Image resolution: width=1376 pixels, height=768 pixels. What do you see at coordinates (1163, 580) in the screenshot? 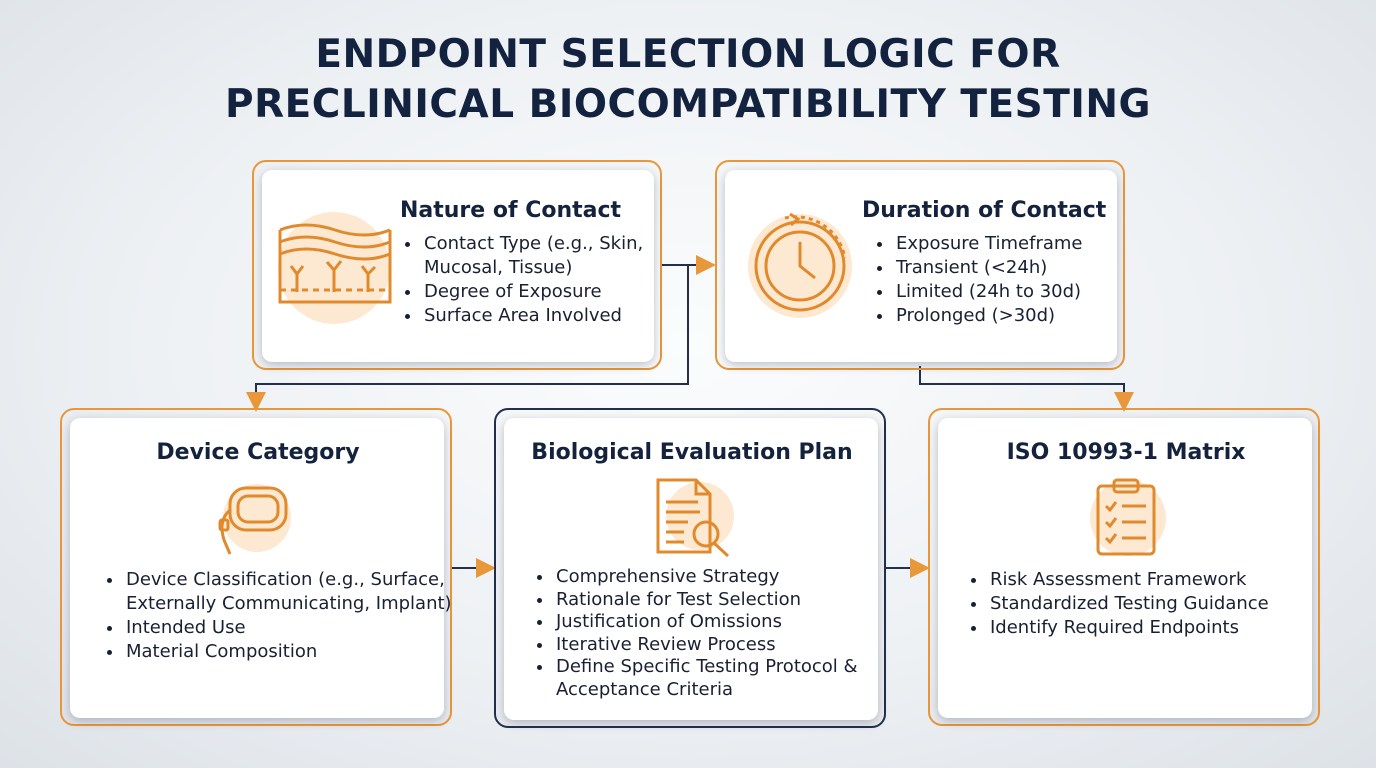
I see `bullet: Risk Assessment Framework` at bounding box center [1163, 580].